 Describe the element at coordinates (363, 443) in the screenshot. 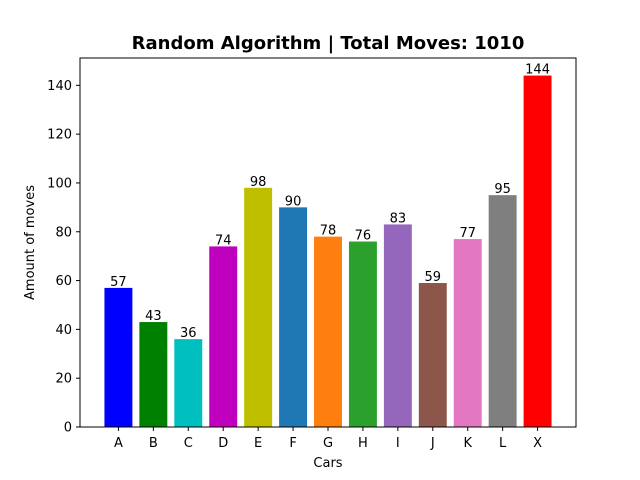

I see `x-tick-label: H` at that location.